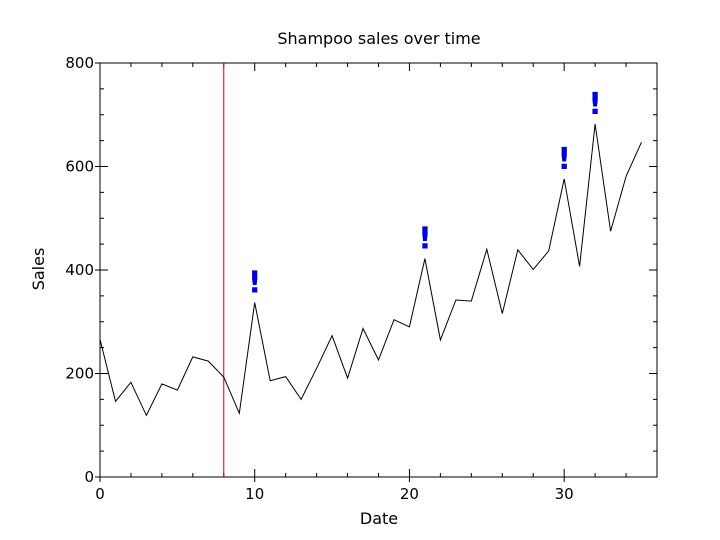 The height and width of the screenshot is (540, 720). I want to click on y-tick-label: 200, so click(79, 374).